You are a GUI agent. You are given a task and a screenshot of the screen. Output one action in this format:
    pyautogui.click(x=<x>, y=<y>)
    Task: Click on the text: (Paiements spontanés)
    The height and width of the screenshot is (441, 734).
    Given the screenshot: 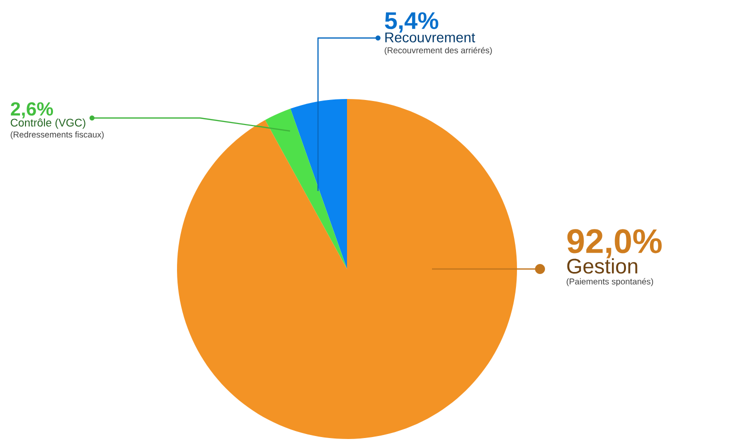 What is the action you would take?
    pyautogui.click(x=610, y=282)
    